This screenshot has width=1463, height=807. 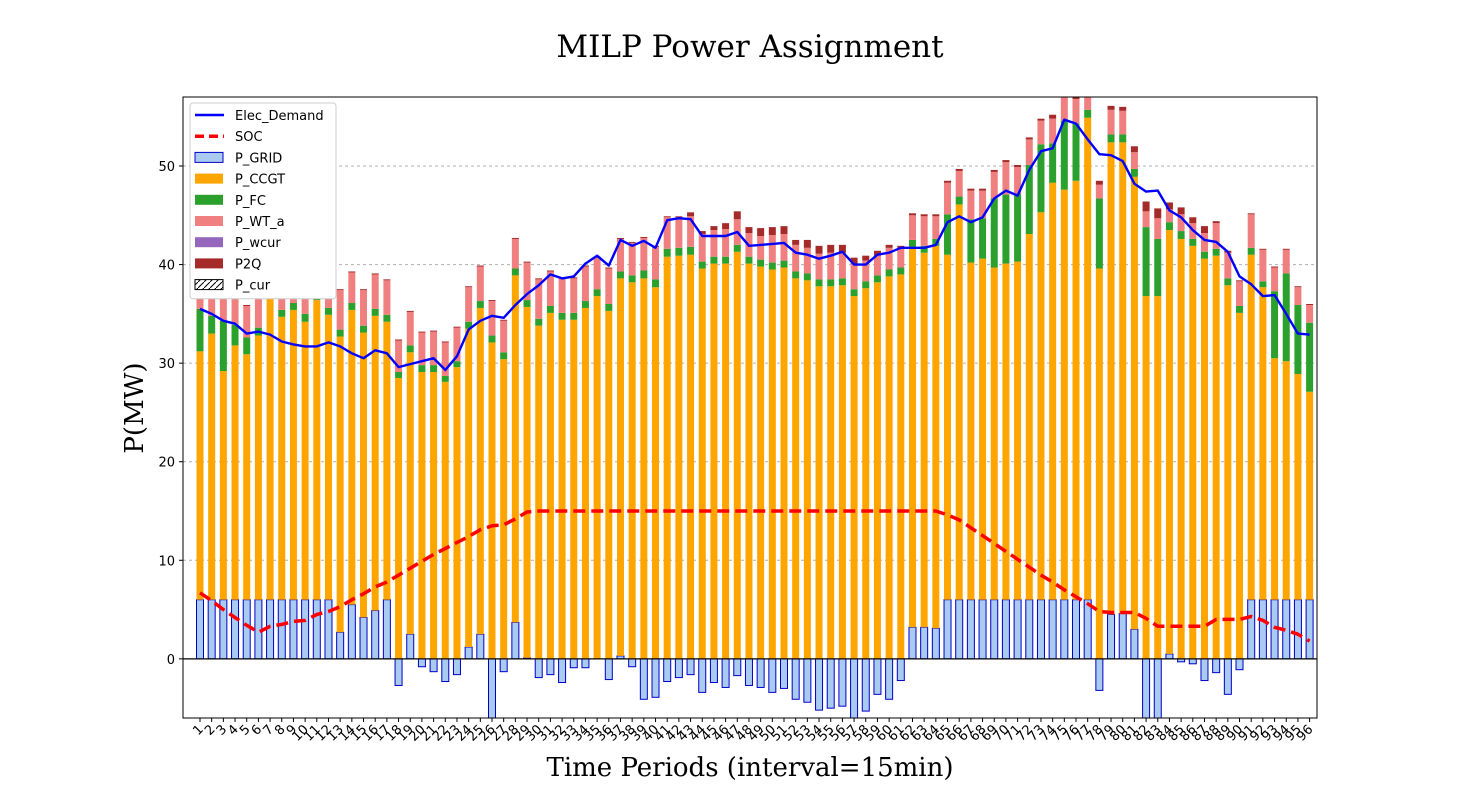 What do you see at coordinates (279, 116) in the screenshot?
I see `legend-label: Elec_Demand` at bounding box center [279, 116].